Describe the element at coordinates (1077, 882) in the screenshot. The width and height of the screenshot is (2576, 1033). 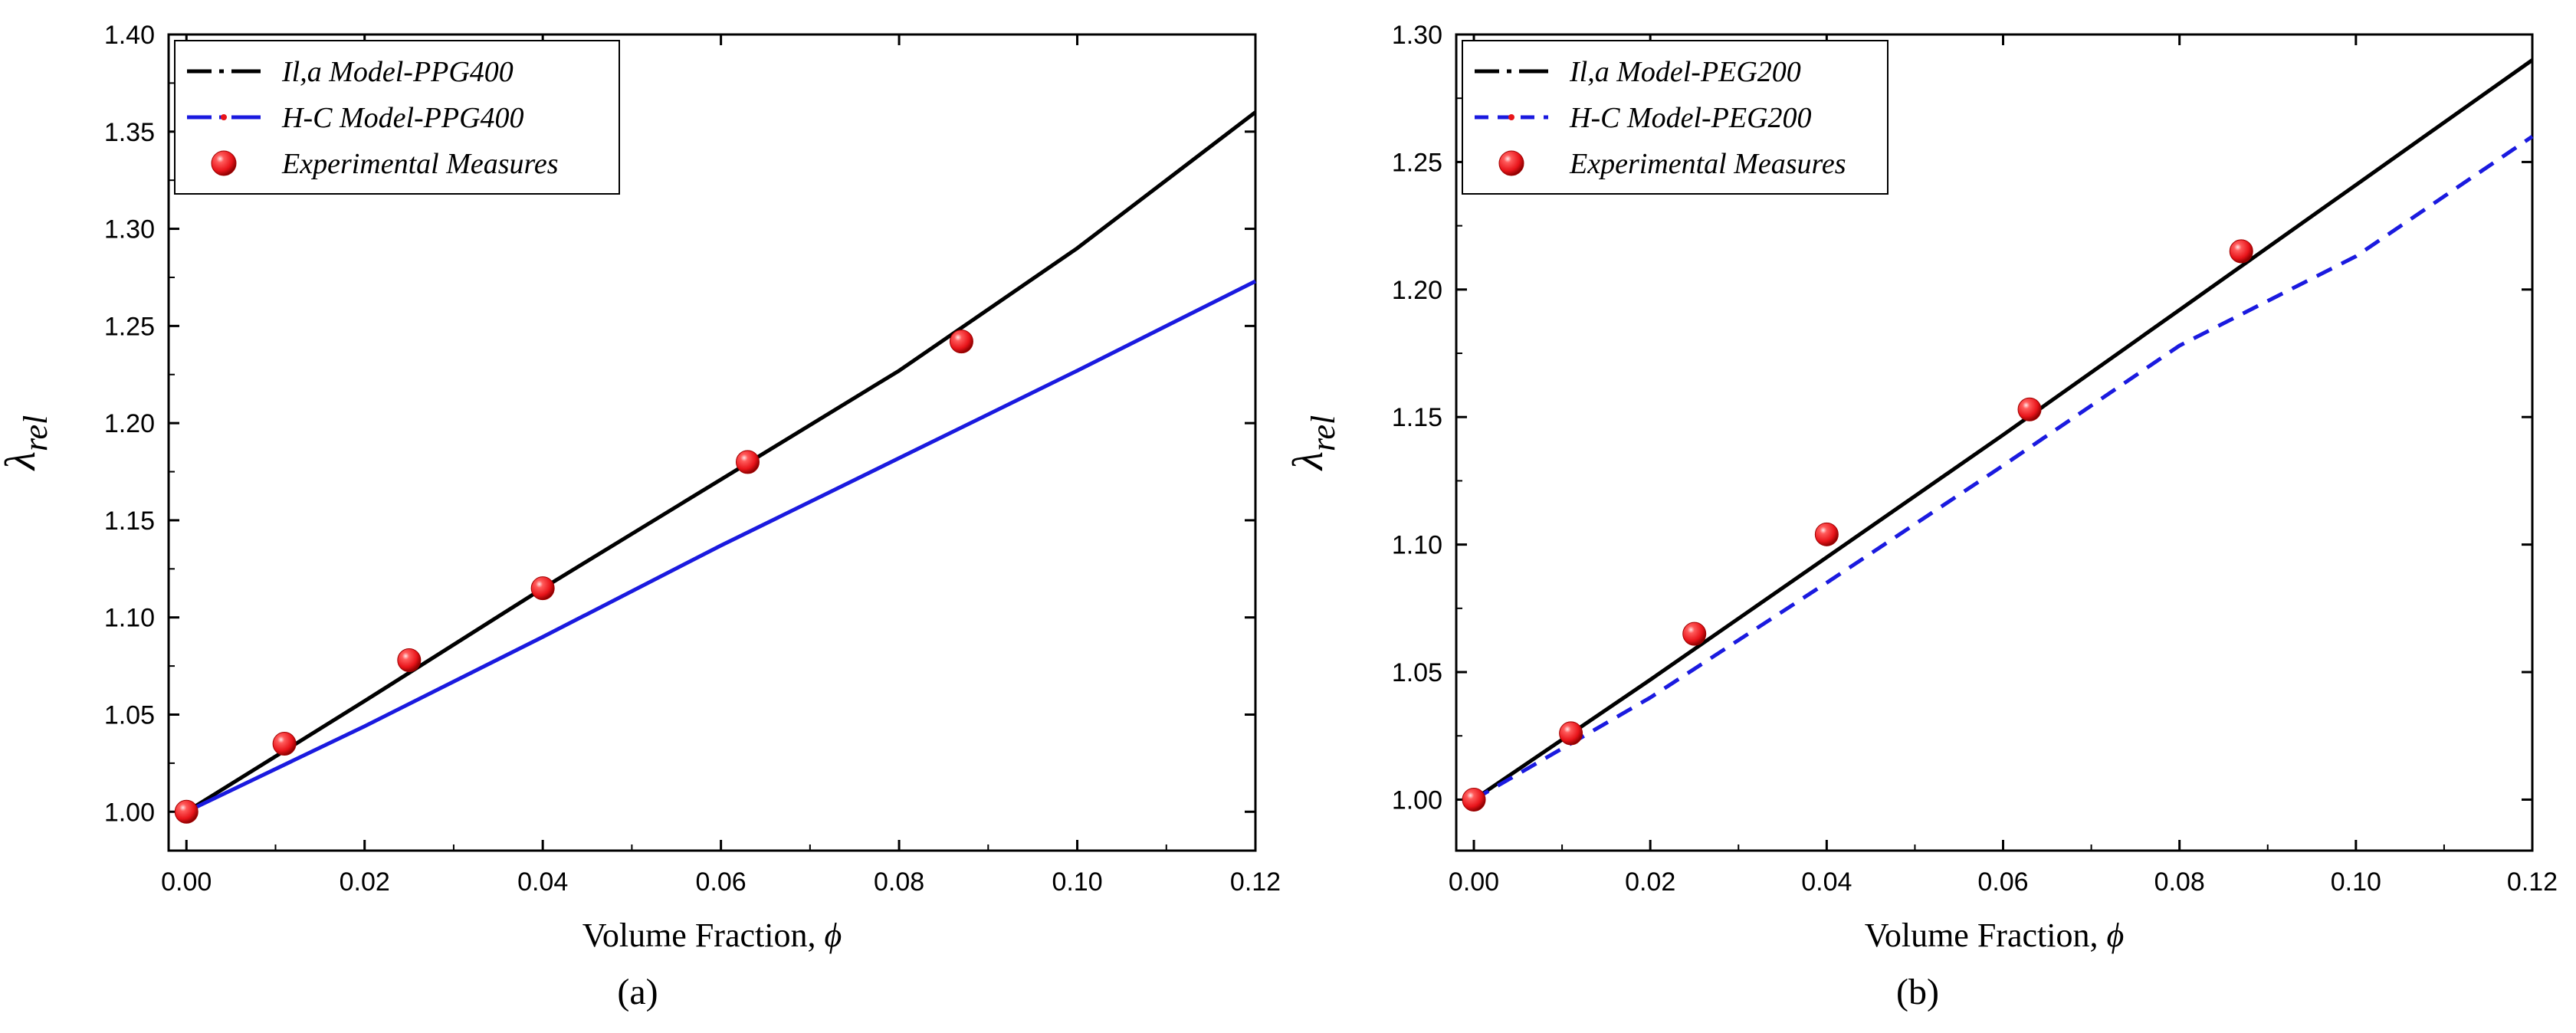
I see `x-tick-label-a: 0.10` at that location.